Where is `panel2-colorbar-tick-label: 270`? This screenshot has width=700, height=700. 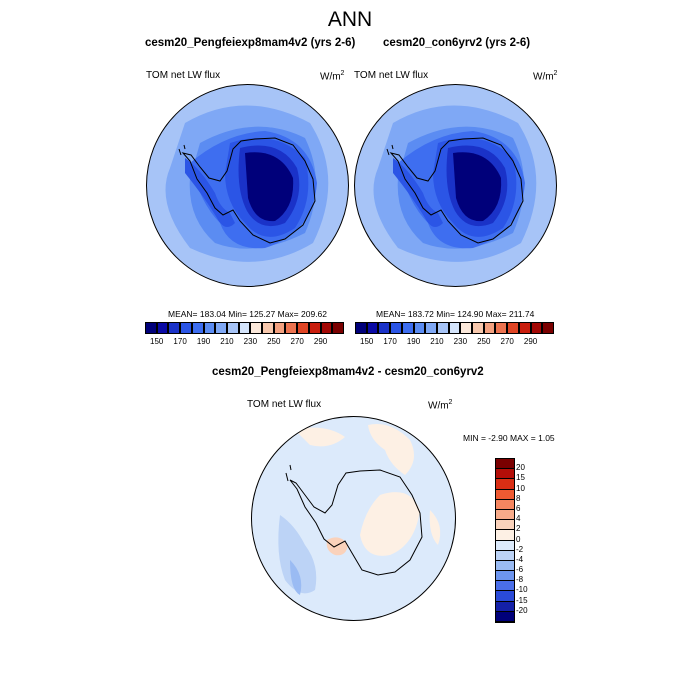
panel2-colorbar-tick-label: 270 is located at coordinates (507, 341).